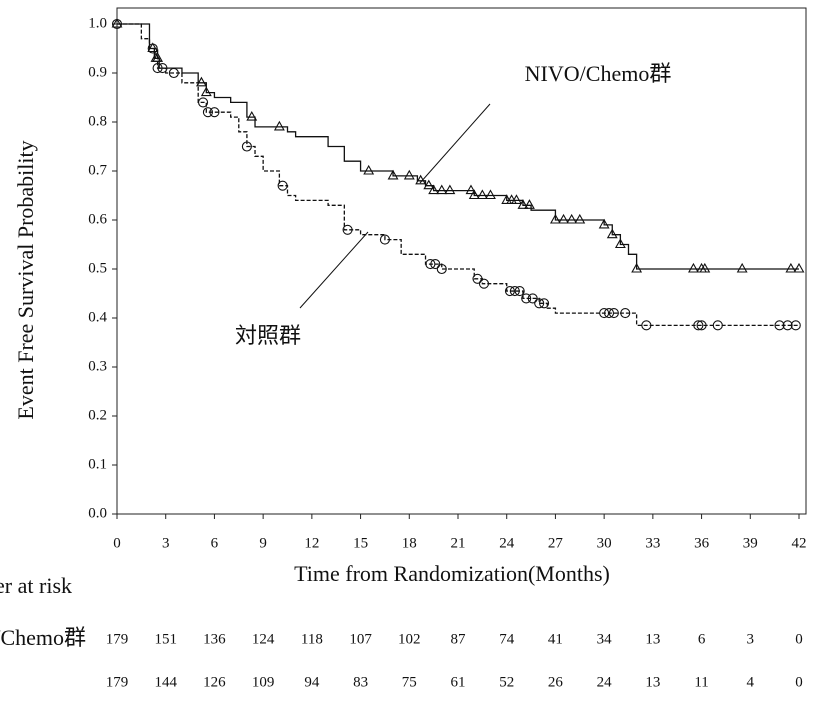 This screenshot has width=816, height=702. What do you see at coordinates (458, 543) in the screenshot?
I see `x-tick-label: 21` at bounding box center [458, 543].